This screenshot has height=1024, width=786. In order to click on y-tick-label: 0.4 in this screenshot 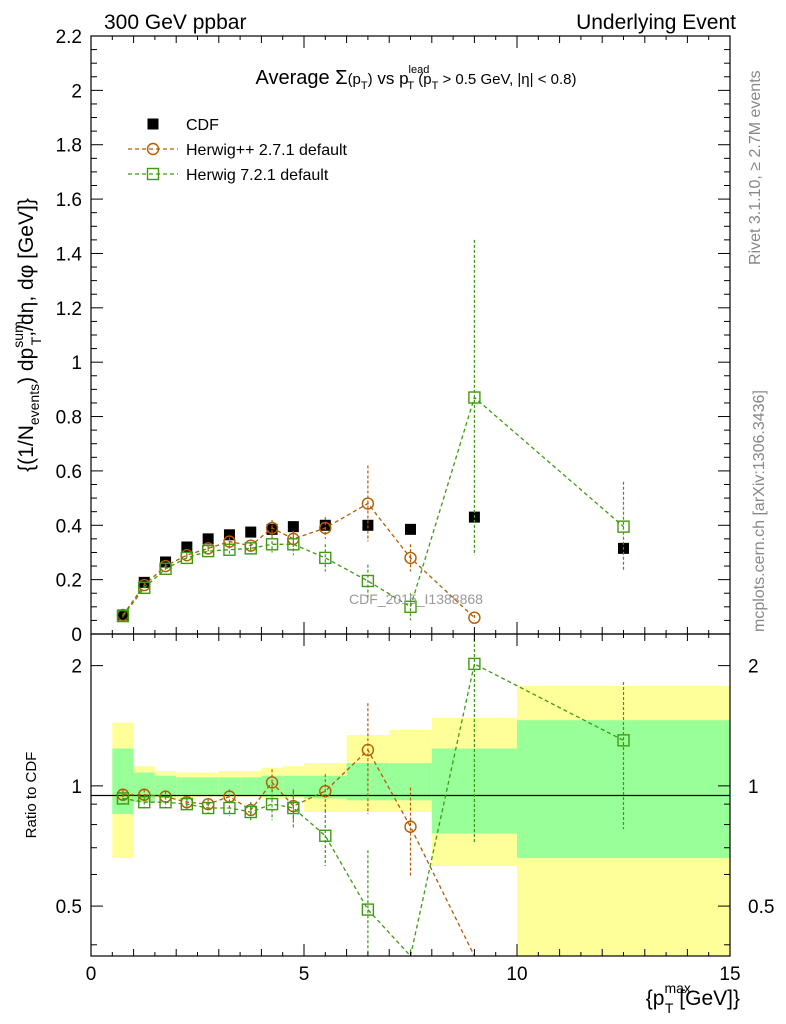, I will do `click(69, 526)`.